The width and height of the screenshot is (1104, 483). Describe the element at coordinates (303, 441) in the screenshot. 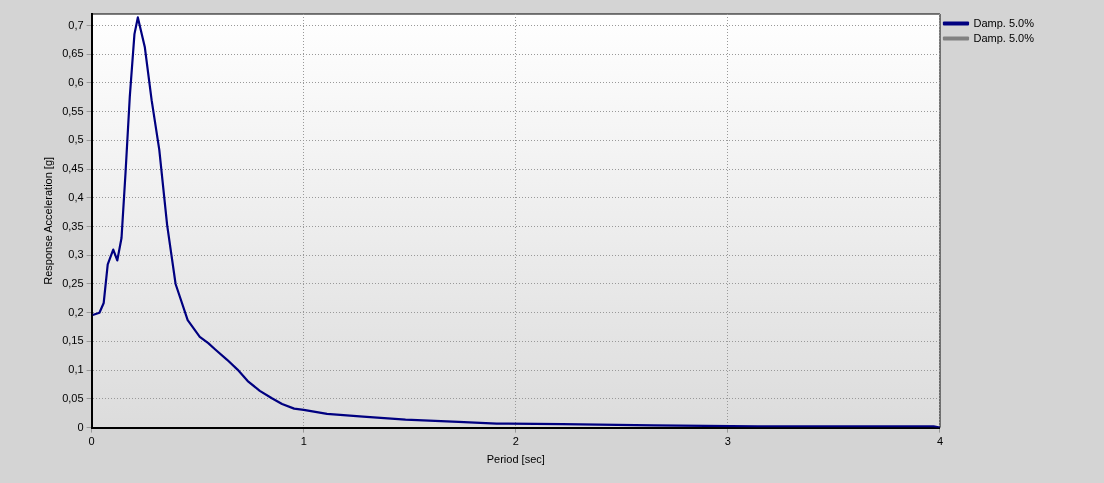

I see `x-tick-label: 1` at that location.